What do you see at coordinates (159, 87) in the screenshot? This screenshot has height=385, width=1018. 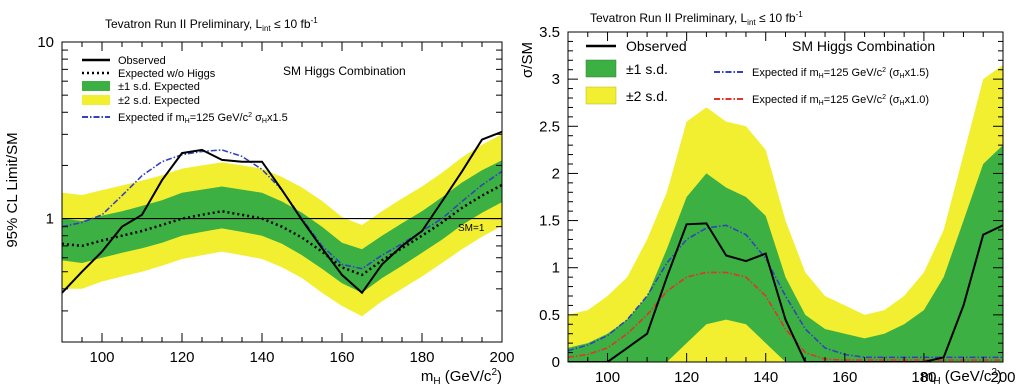 I see `legend-band1-label: ±1 s.d. Expected` at bounding box center [159, 87].